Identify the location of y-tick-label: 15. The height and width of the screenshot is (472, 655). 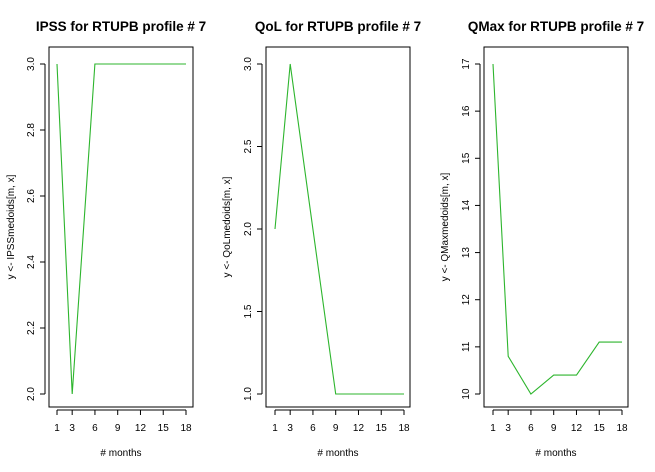
(466, 158).